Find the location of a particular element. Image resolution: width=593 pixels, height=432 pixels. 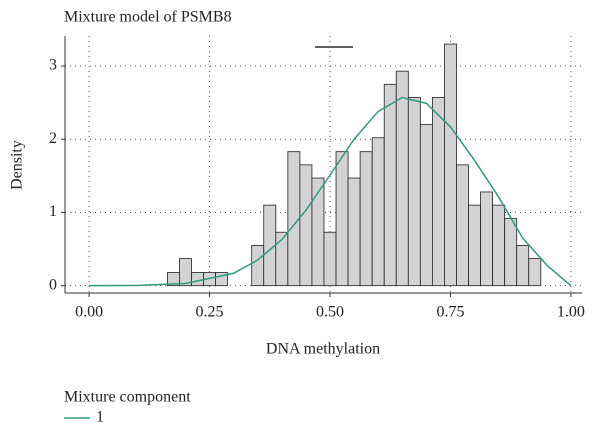

x-tick-label: 0.50 is located at coordinates (330, 312).